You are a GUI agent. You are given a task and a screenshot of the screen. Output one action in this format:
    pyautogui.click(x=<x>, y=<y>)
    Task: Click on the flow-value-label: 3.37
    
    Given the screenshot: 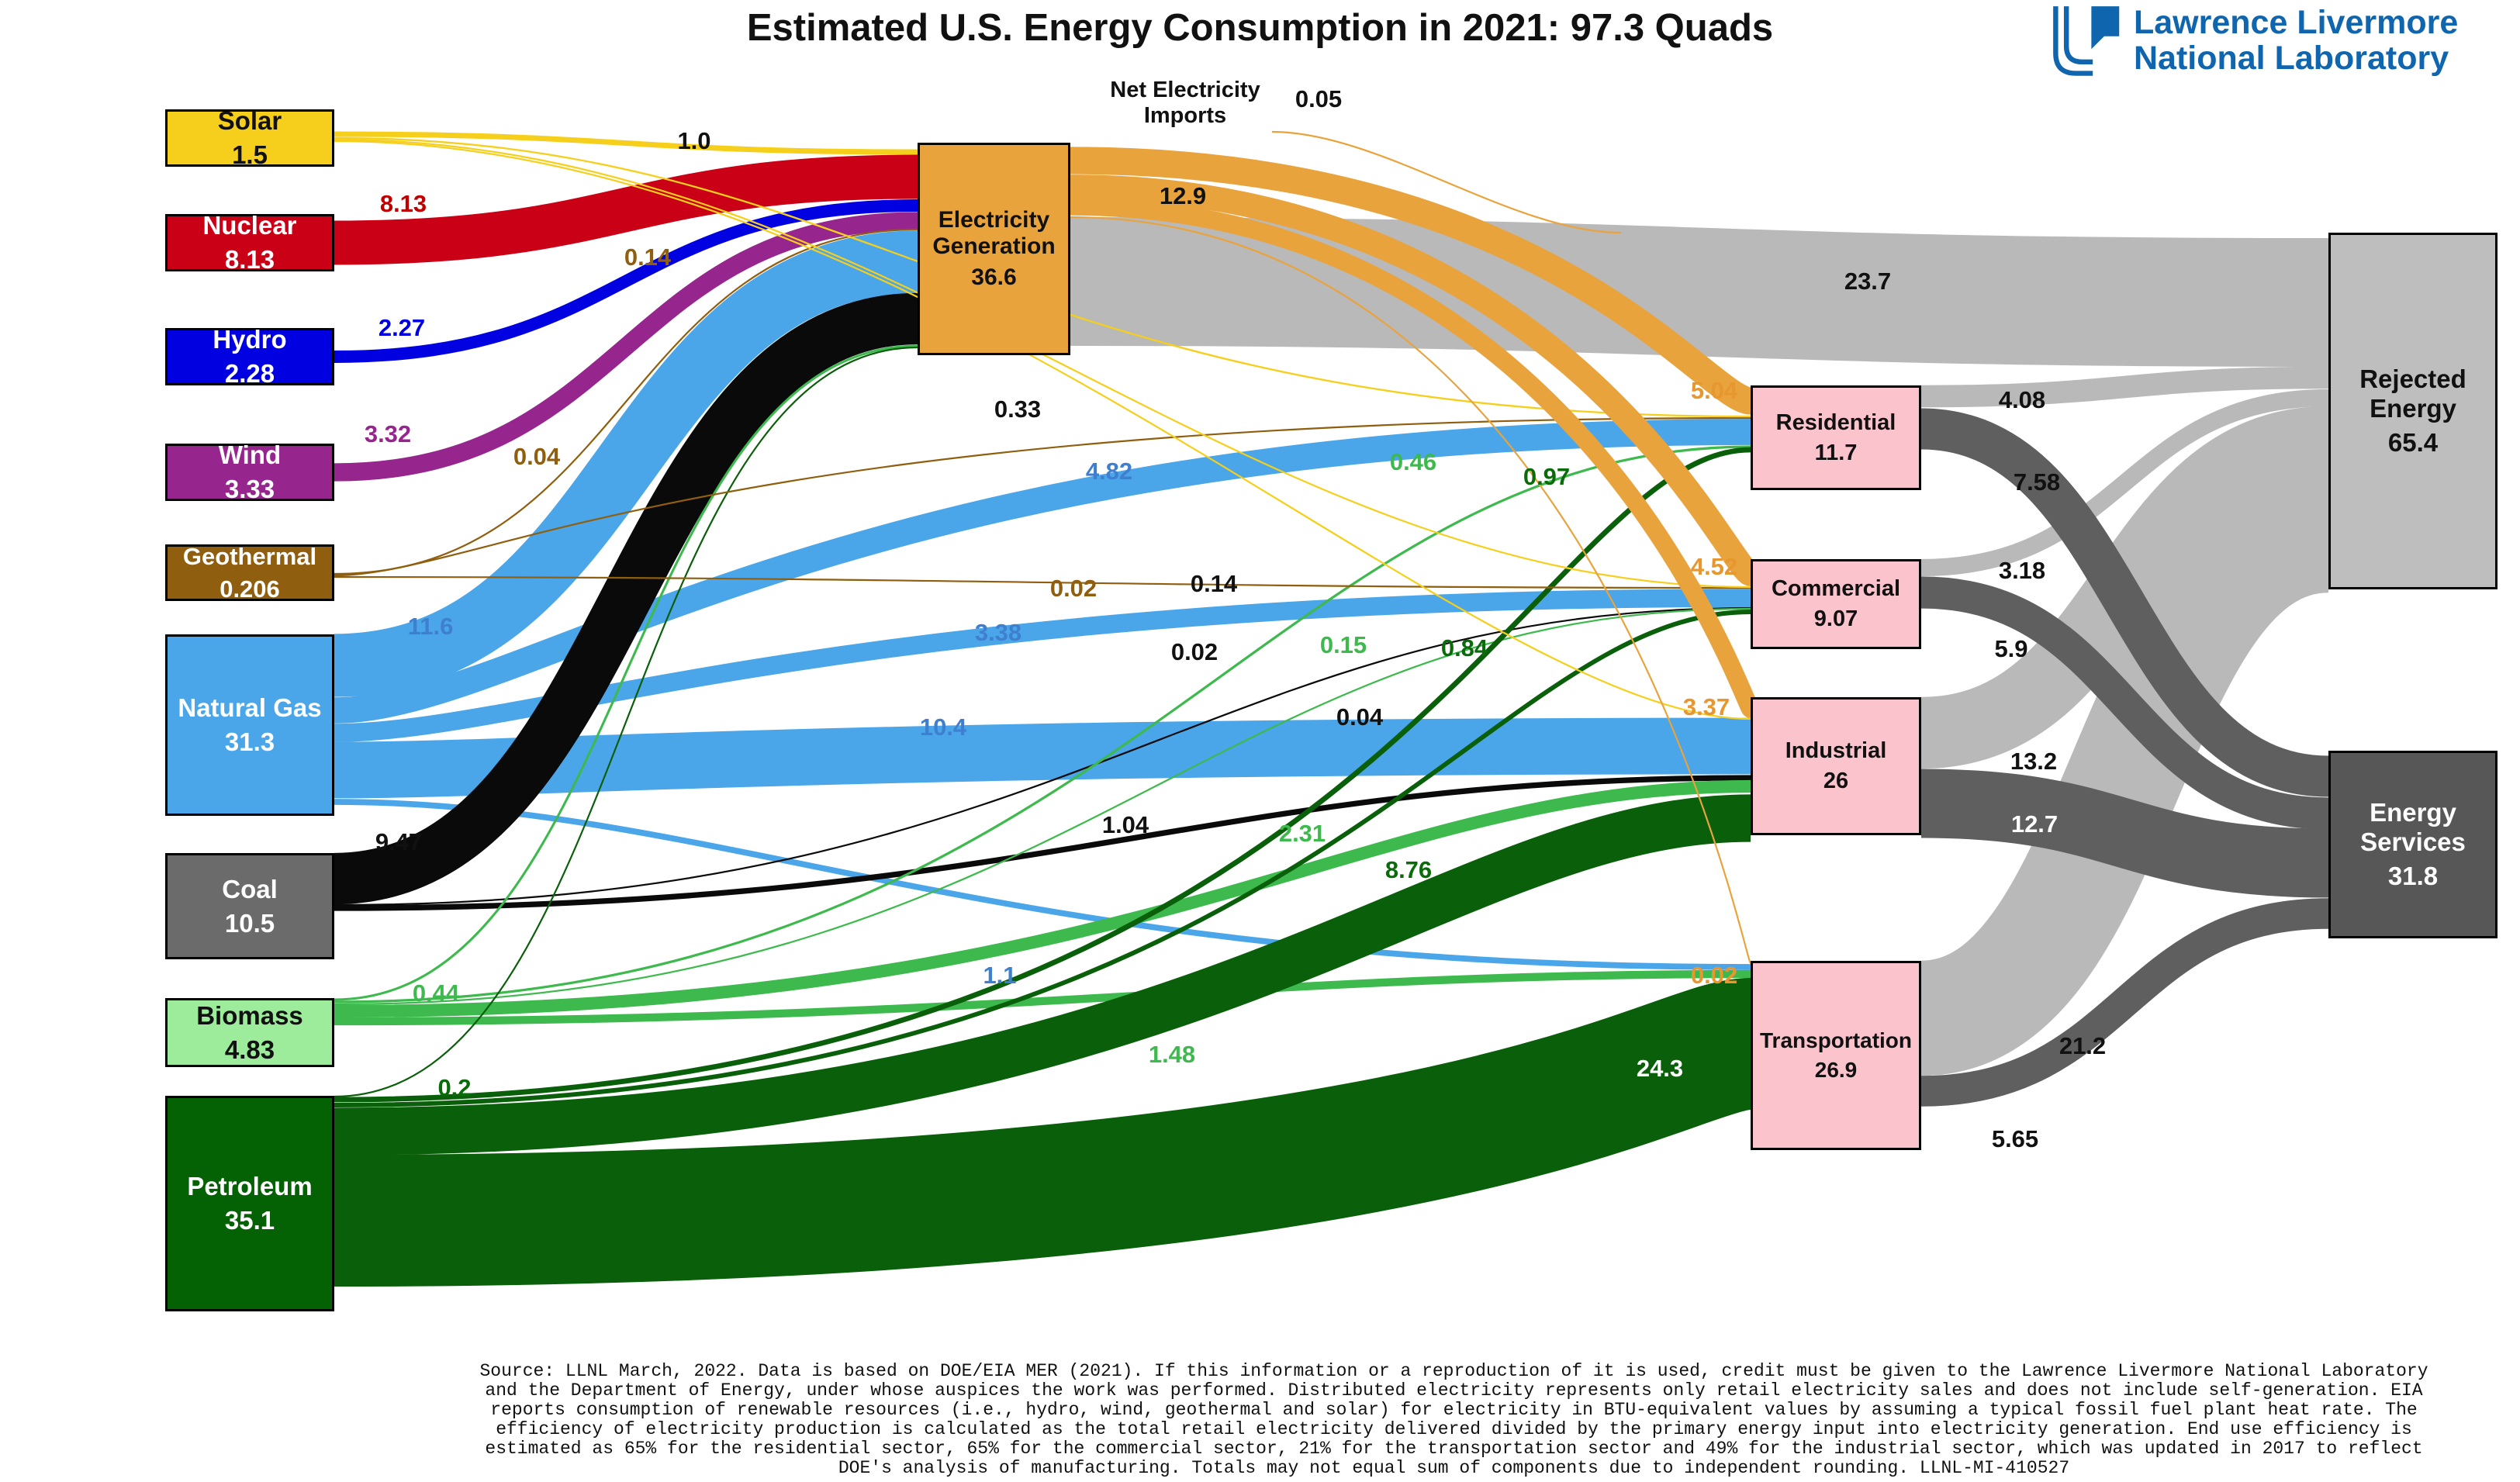 What is the action you would take?
    pyautogui.click(x=1706, y=706)
    